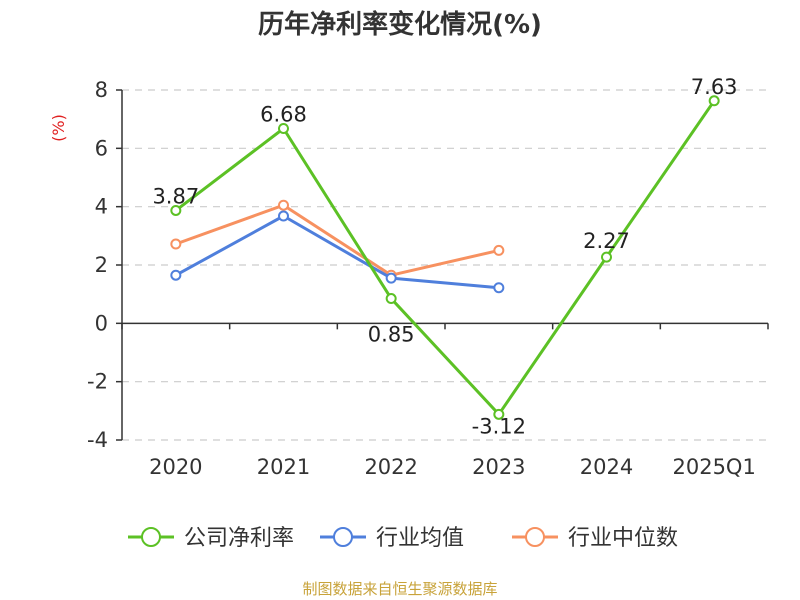 The image size is (800, 600). I want to click on legend-item: 行业中位数, so click(595, 538).